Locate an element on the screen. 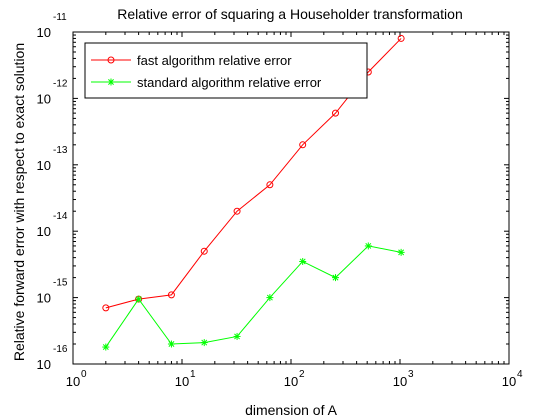  series-line is located at coordinates (253, 296).